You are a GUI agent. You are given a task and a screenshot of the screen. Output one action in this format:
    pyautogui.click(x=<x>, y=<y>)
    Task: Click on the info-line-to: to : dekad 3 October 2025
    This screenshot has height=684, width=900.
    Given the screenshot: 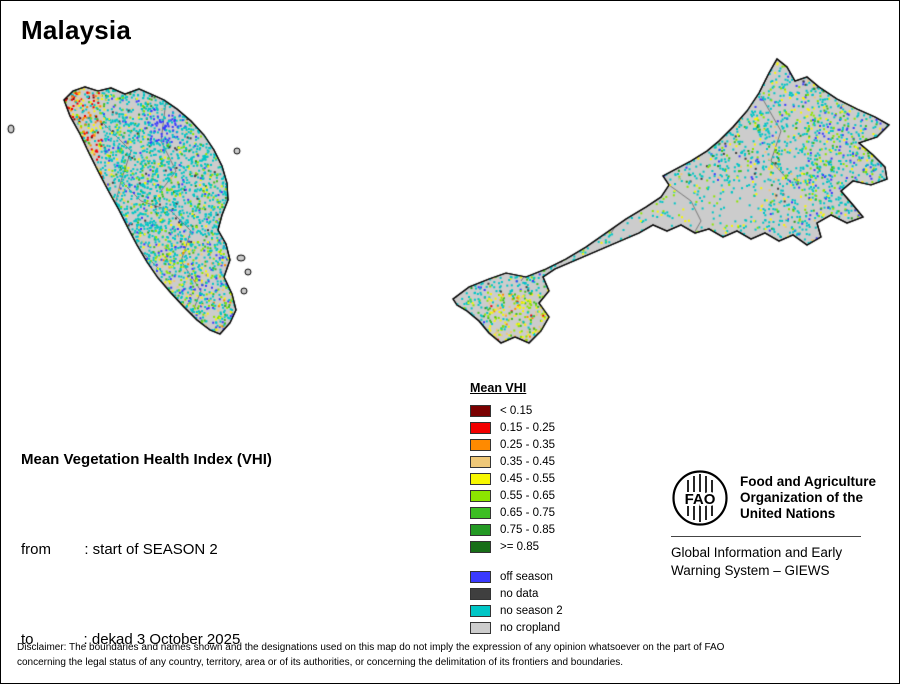 What is the action you would take?
    pyautogui.click(x=131, y=639)
    